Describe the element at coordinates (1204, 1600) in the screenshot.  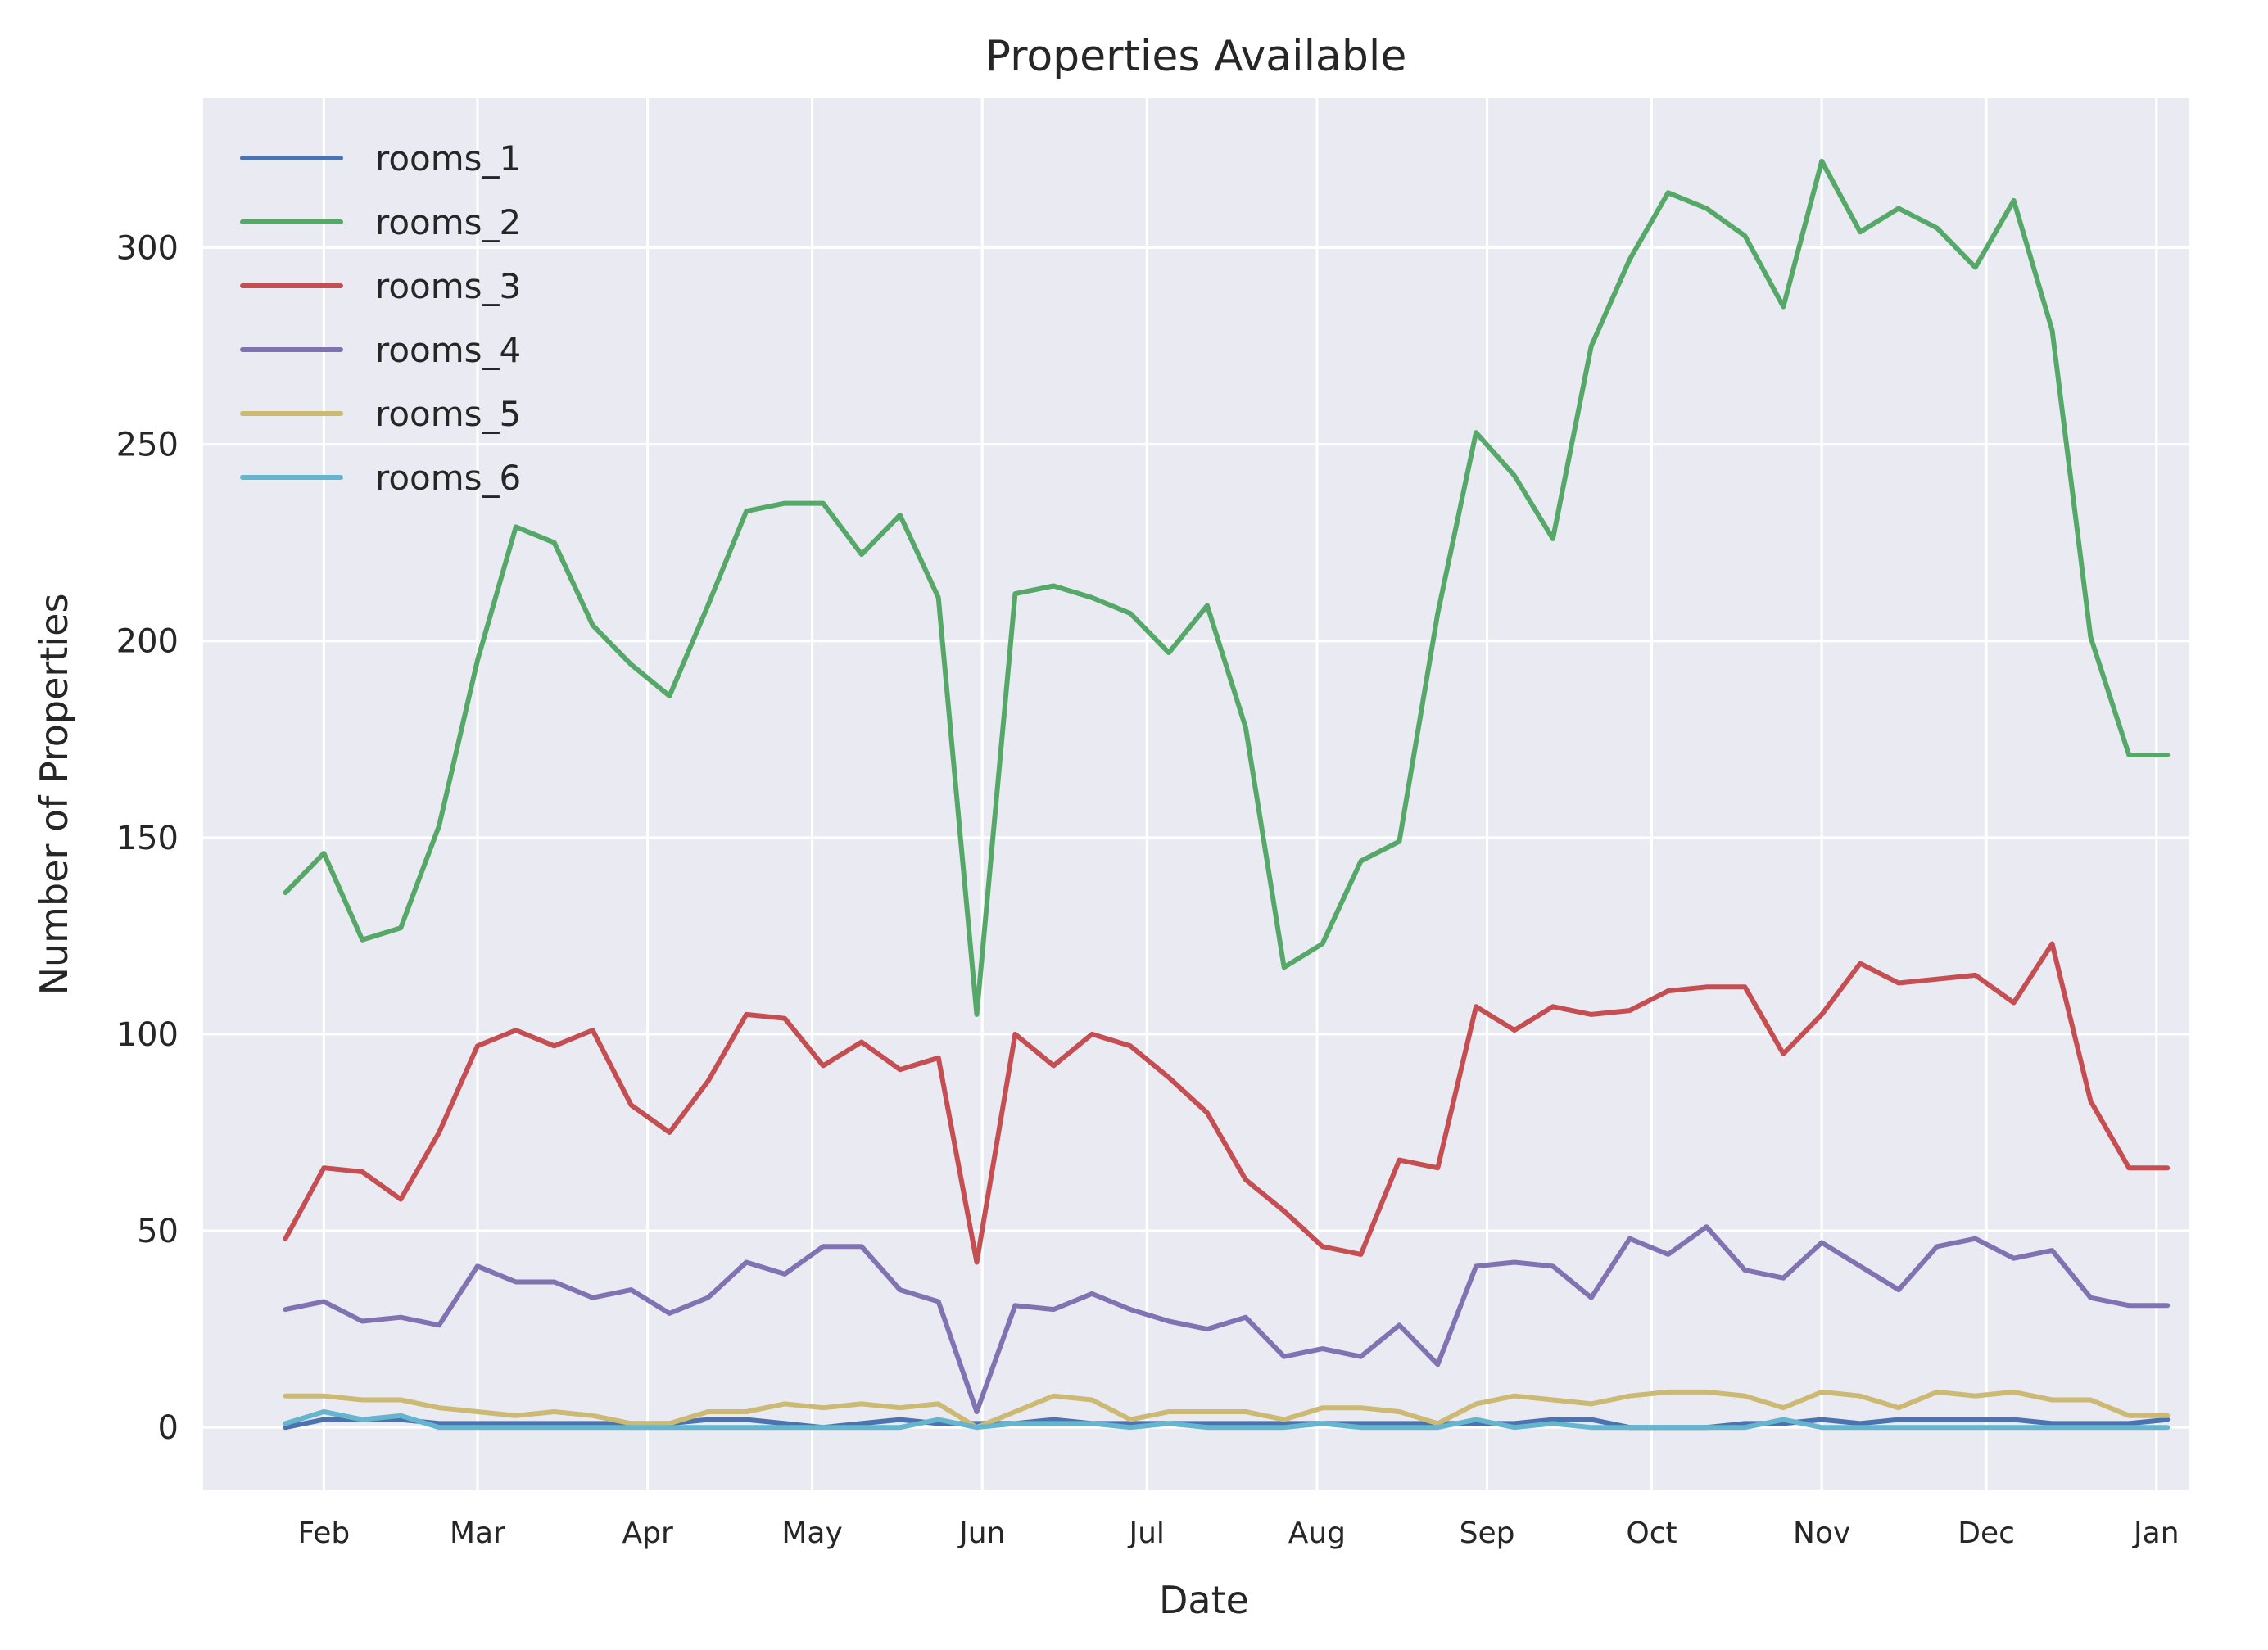
I see `x-axis-label: Date` at that location.